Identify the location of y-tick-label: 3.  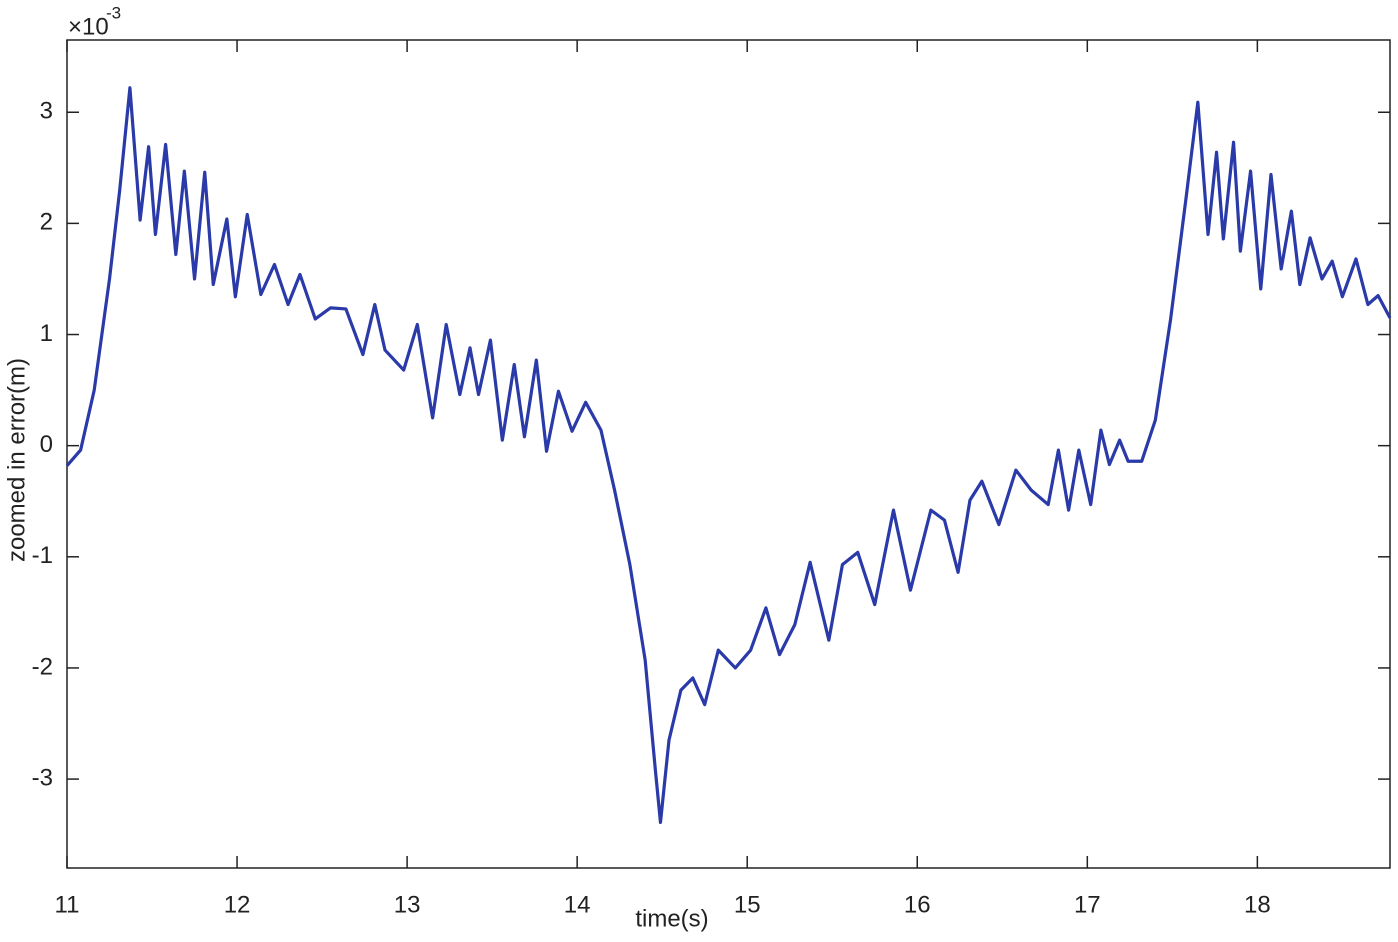
(46, 111).